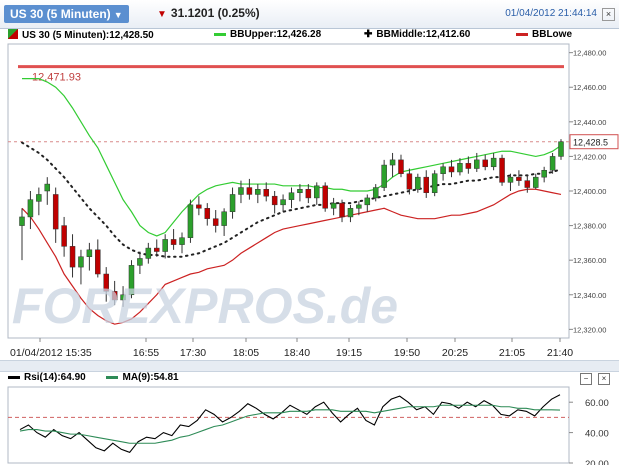 The image size is (619, 465). What do you see at coordinates (146, 353) in the screenshot?
I see `x-tick-label: 16:55` at bounding box center [146, 353].